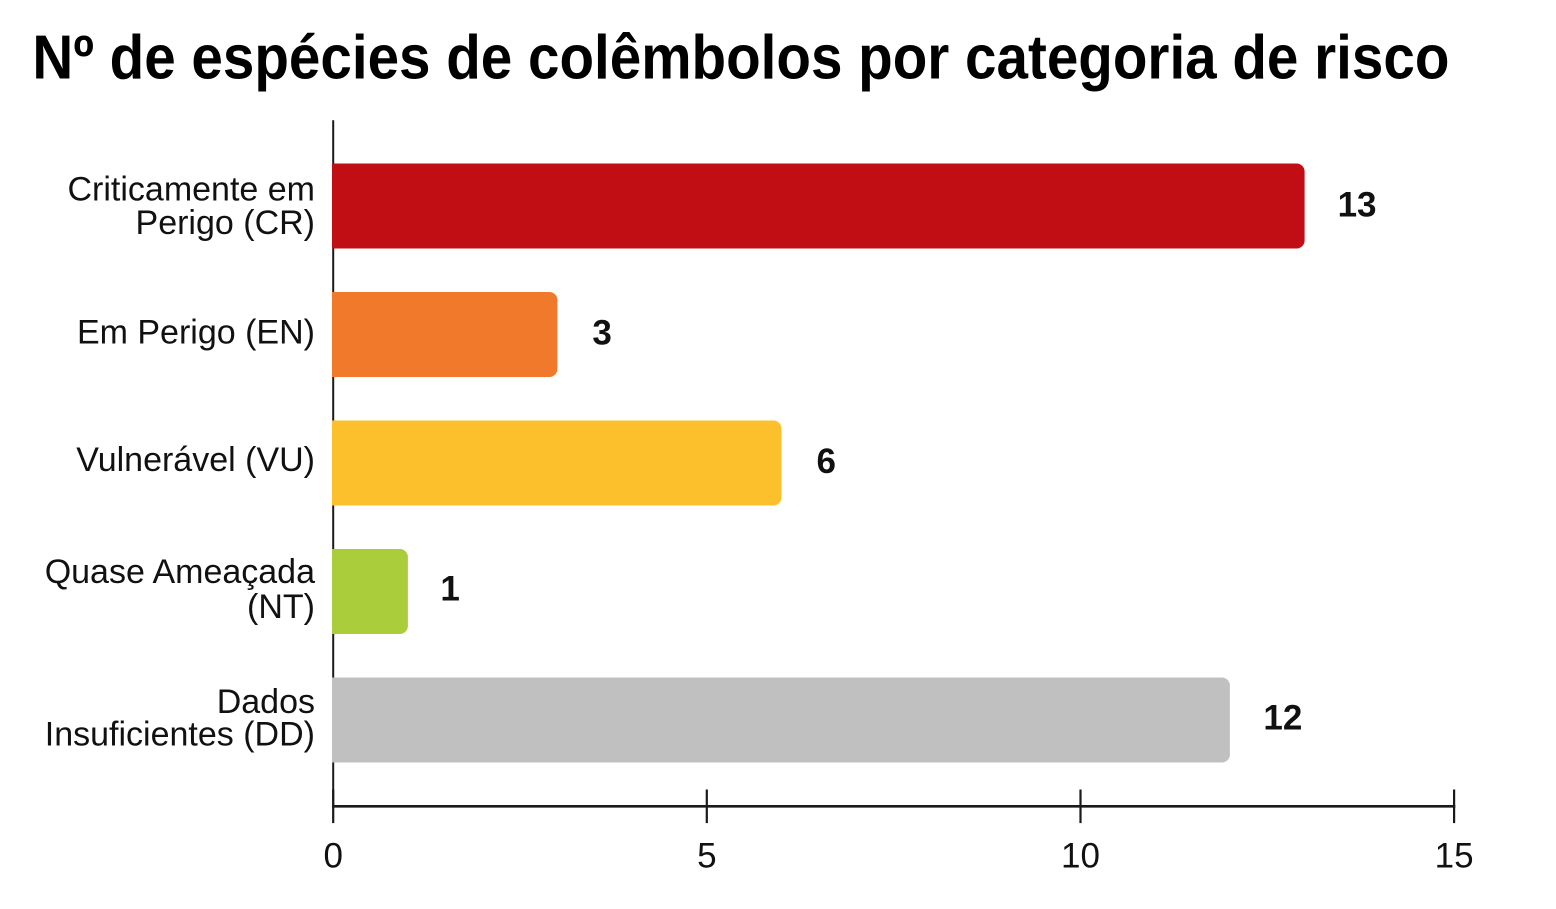 The height and width of the screenshot is (909, 1556). I want to click on svg-text: Vulnerável (VU), so click(195, 460).